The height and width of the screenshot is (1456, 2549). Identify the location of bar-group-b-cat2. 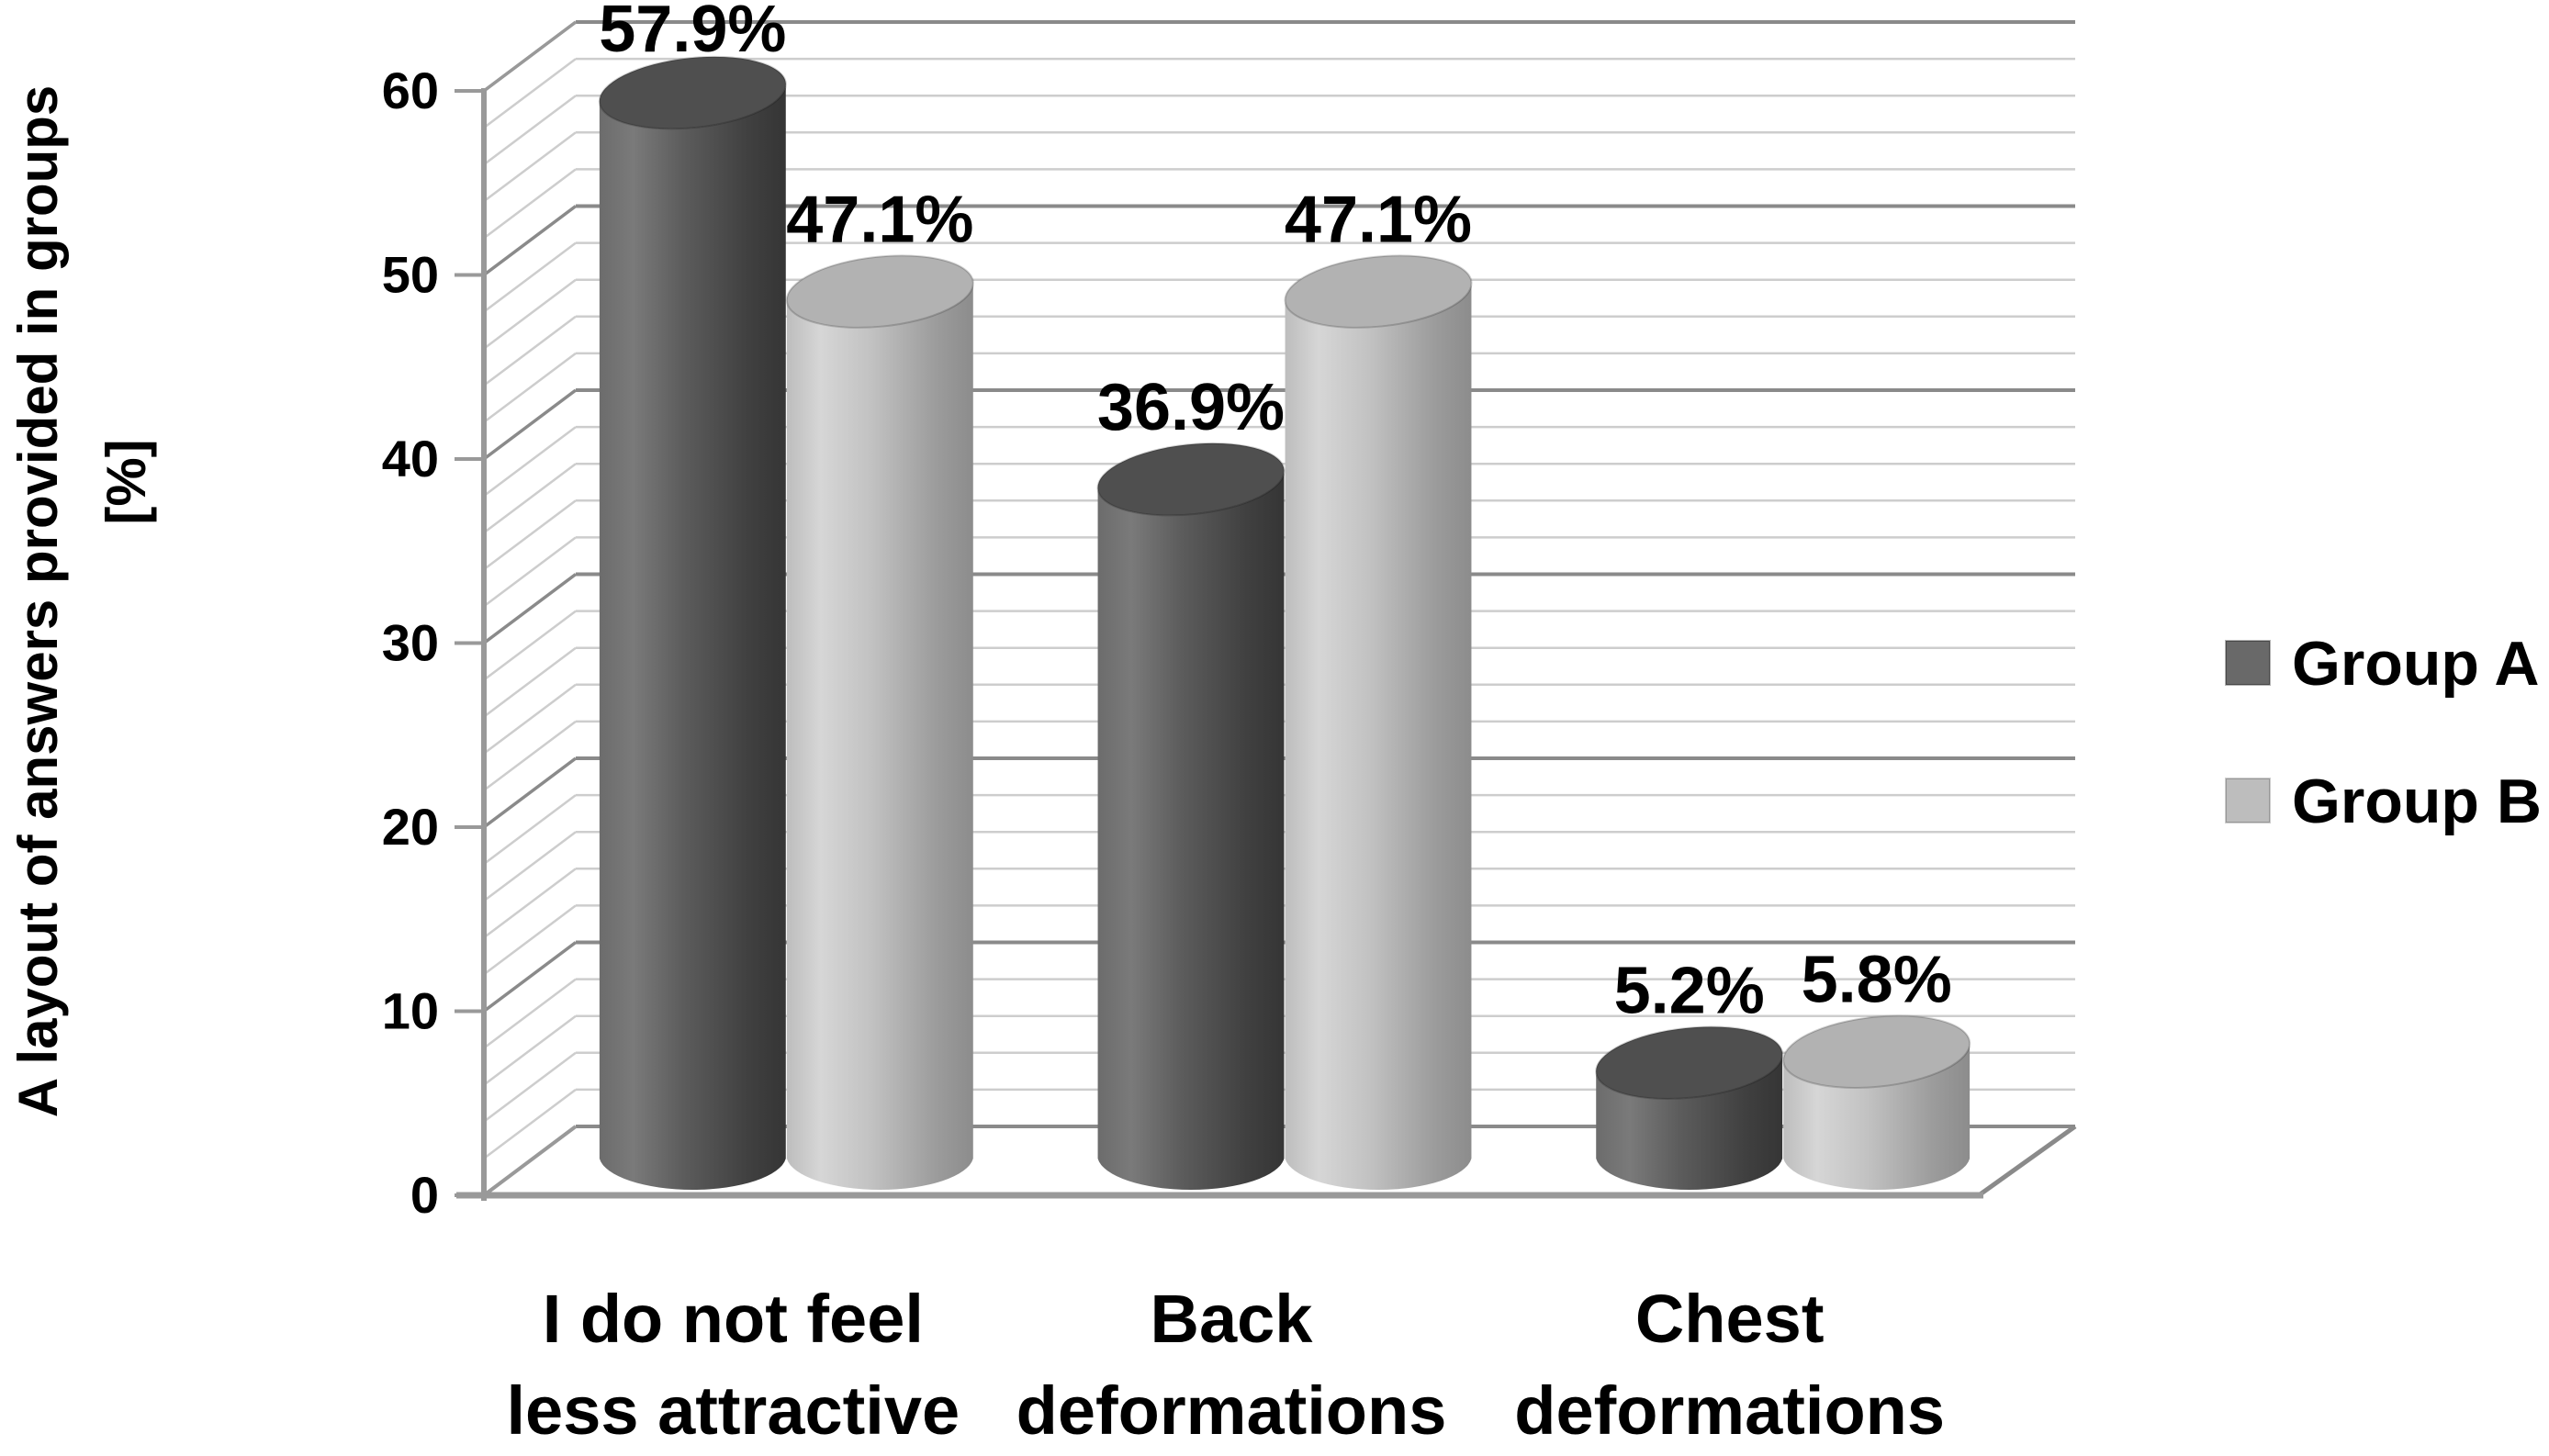
(1876, 1102).